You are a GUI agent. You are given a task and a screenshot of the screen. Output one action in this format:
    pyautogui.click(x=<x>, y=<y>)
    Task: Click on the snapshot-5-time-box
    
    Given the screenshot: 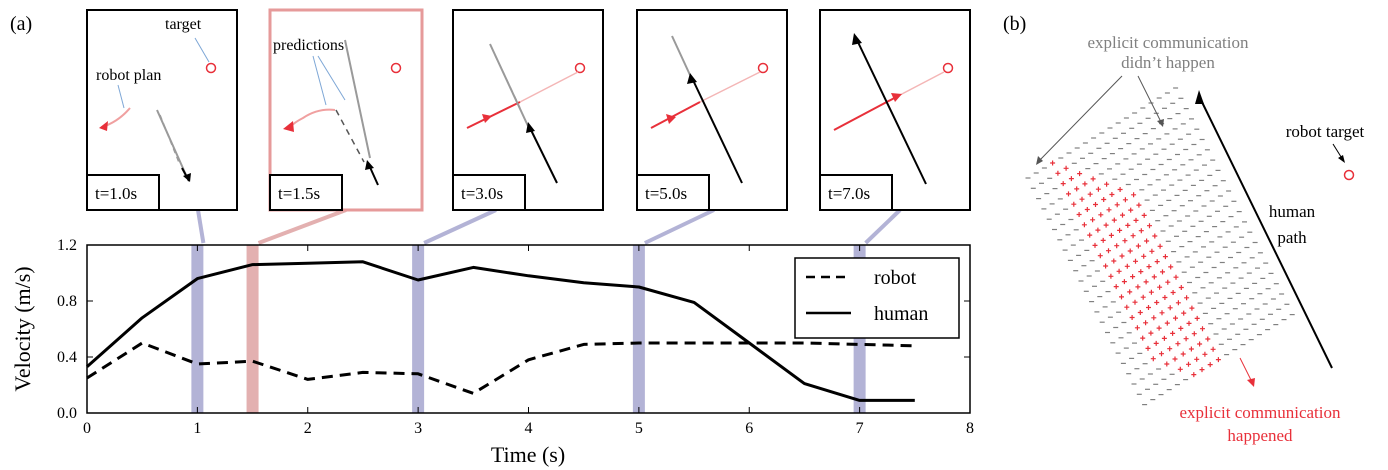 What is the action you would take?
    pyautogui.click(x=856, y=192)
    